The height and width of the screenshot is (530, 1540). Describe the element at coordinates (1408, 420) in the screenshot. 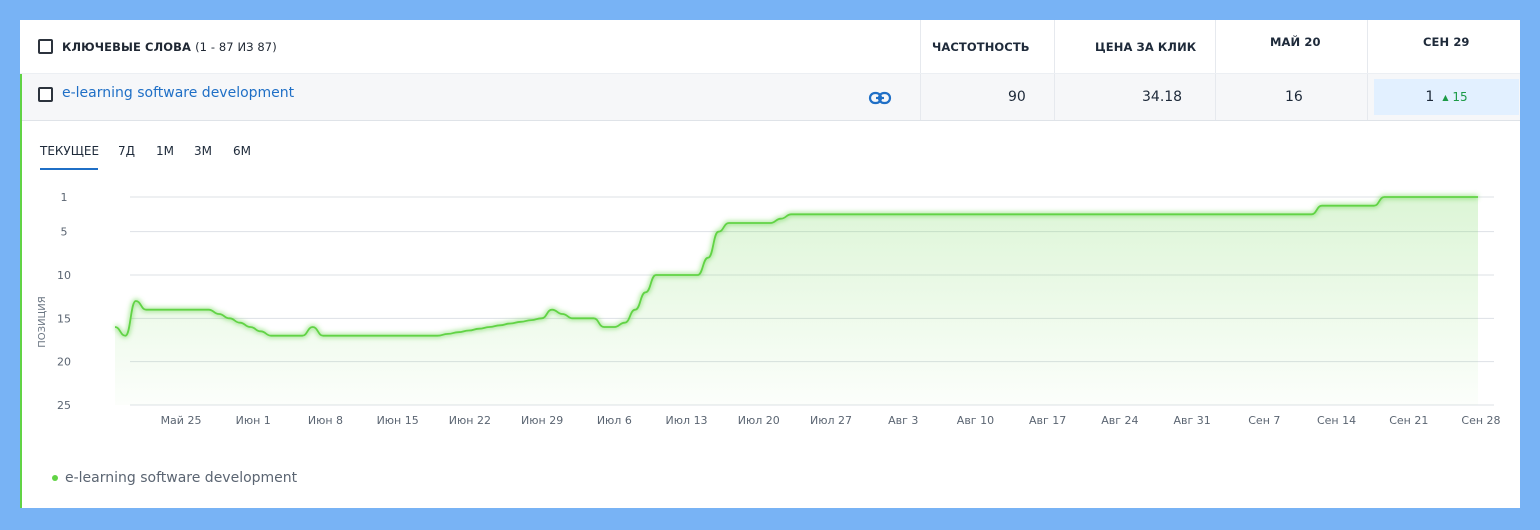

I see `x-tick-label: Сен 21` at that location.